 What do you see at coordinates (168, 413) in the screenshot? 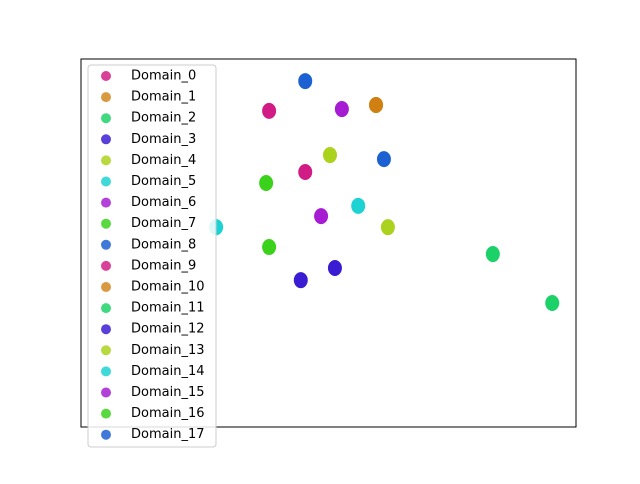
I see `legend-label: Domain_16` at bounding box center [168, 413].